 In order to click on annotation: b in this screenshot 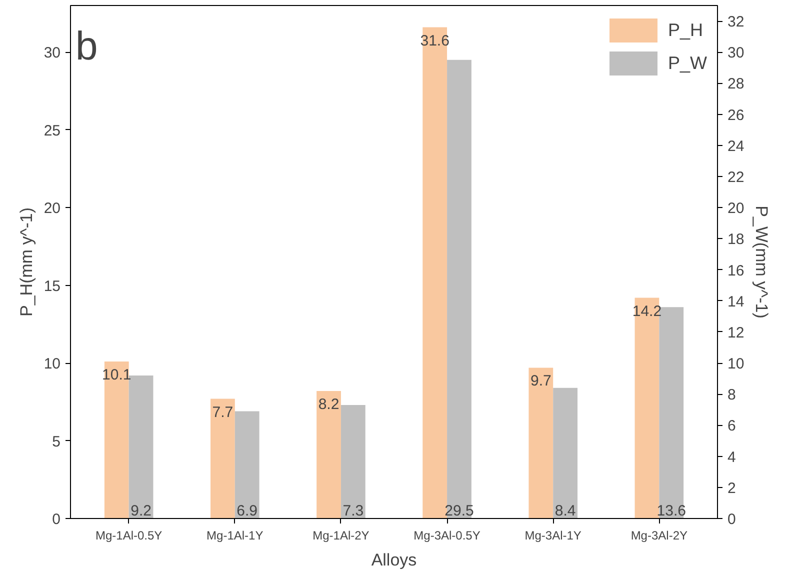, I will do `click(87, 46)`.